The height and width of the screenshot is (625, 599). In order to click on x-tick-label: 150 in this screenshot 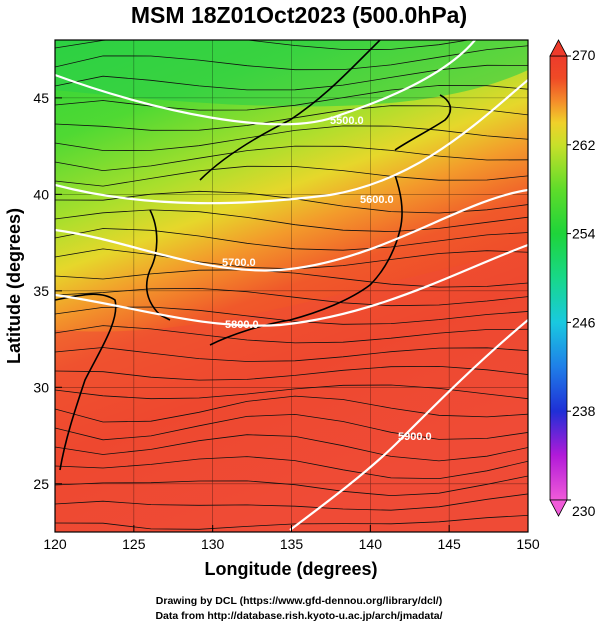, I will do `click(528, 544)`.